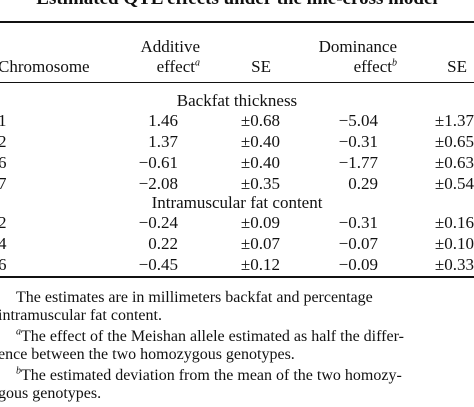 The height and width of the screenshot is (407, 474). I want to click on additive-cell: −0.24, so click(158, 222).